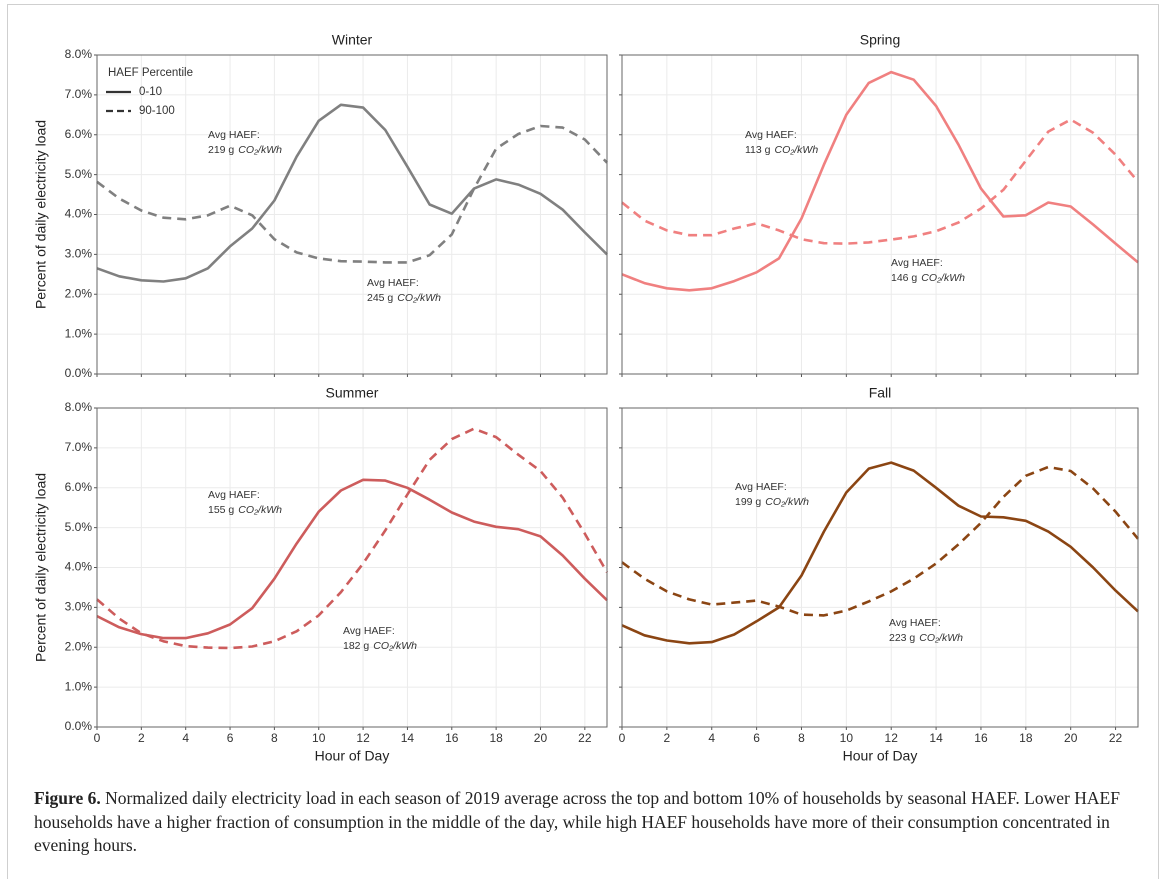 The image size is (1167, 879). Describe the element at coordinates (150, 73) in the screenshot. I see `legend-title: HAEF Percentile` at that location.